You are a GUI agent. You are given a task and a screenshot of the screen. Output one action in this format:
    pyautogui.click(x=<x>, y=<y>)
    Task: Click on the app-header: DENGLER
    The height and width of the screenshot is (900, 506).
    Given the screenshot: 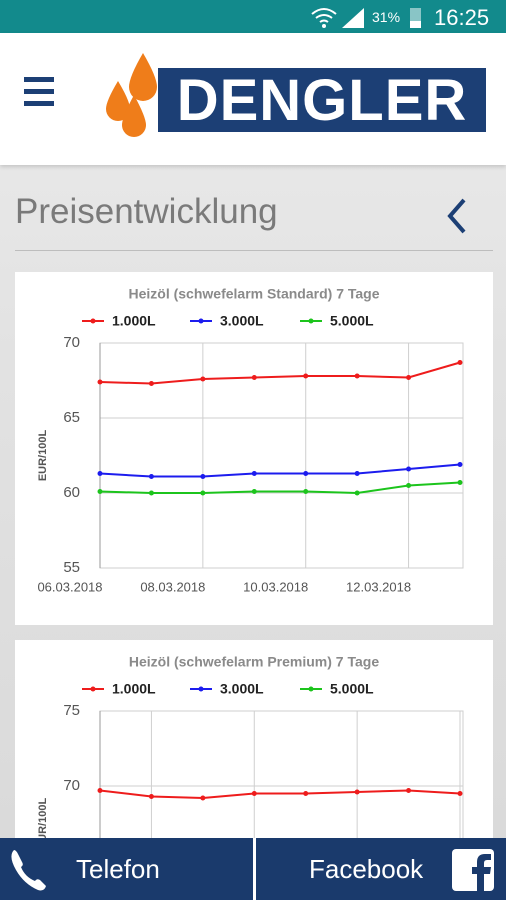 What is the action you would take?
    pyautogui.click(x=253, y=99)
    